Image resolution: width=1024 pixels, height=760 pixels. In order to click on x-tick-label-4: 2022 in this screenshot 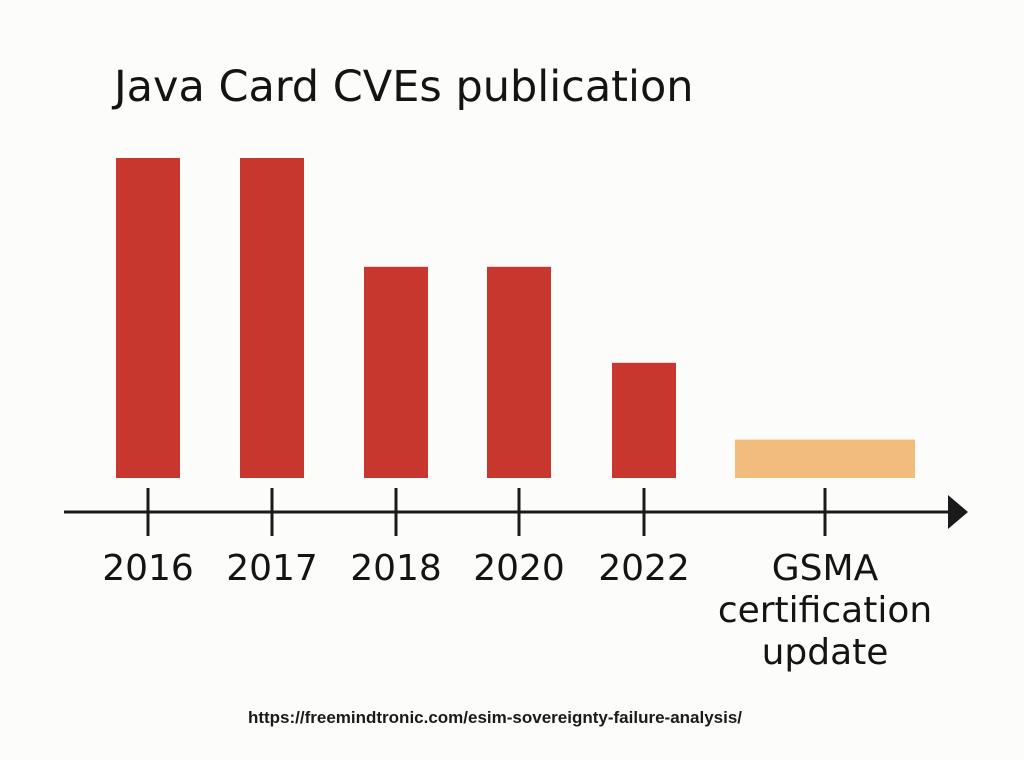, I will do `click(644, 568)`.